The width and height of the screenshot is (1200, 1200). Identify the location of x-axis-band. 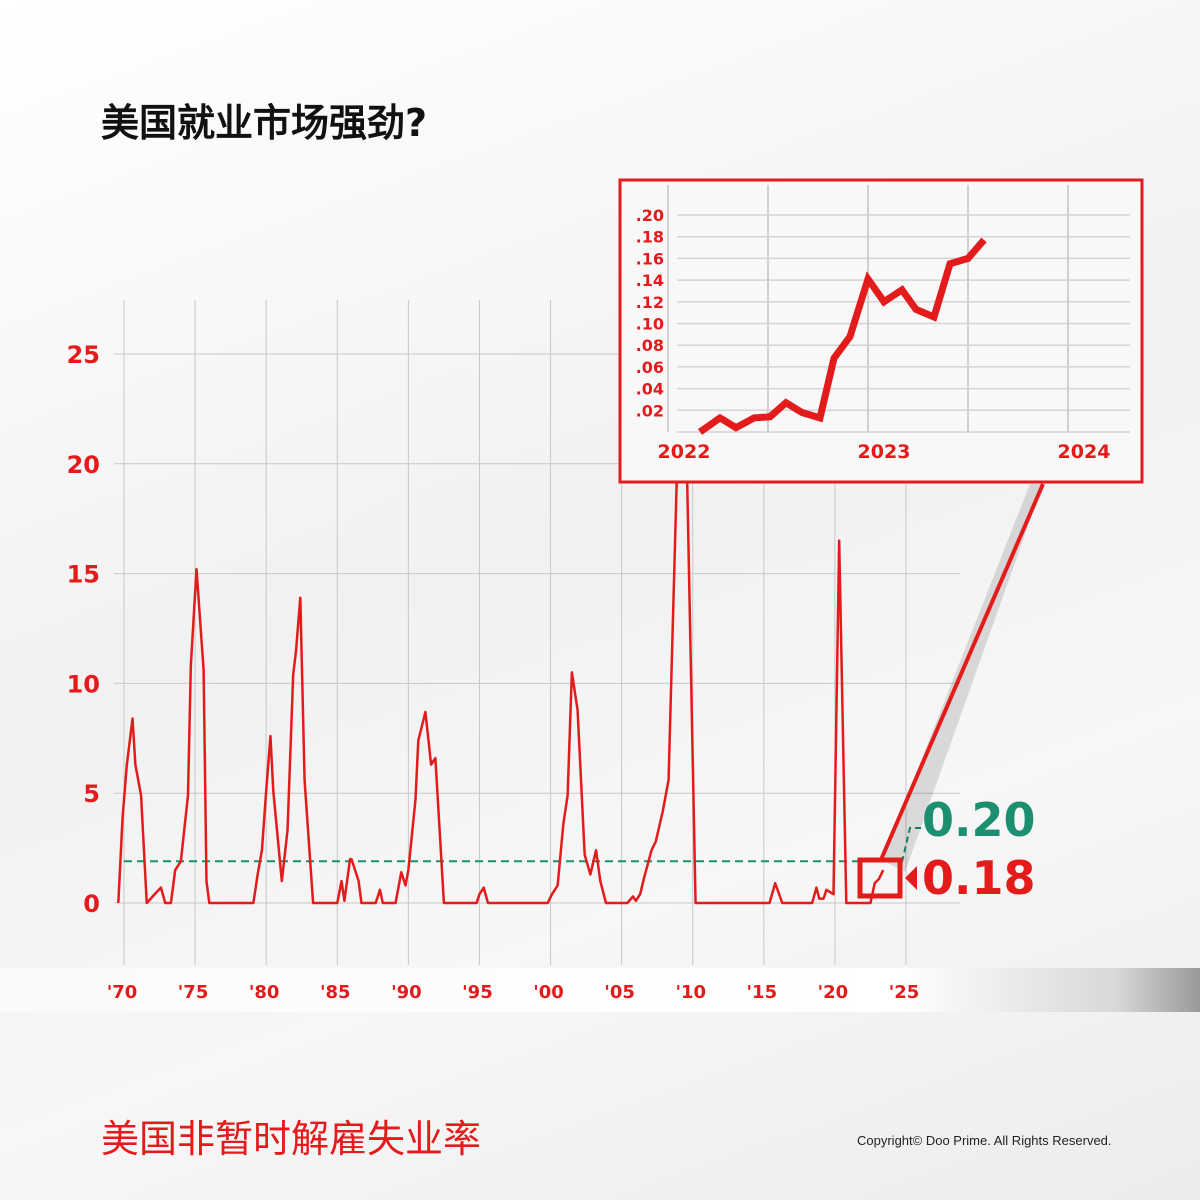
(600, 990).